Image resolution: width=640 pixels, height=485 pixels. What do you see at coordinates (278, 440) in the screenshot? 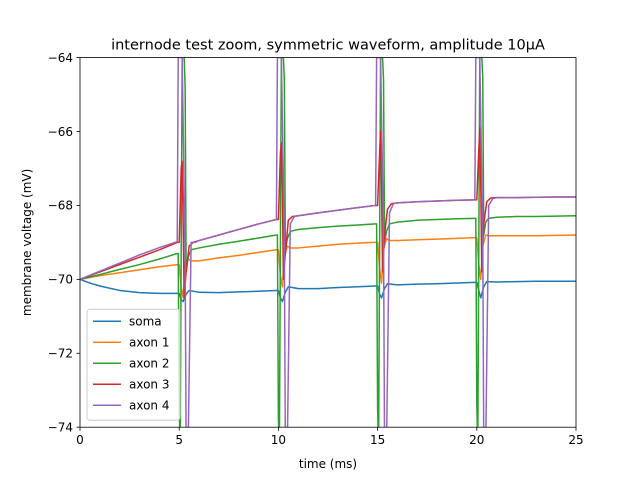
I see `x-tick-label: 10` at bounding box center [278, 440].